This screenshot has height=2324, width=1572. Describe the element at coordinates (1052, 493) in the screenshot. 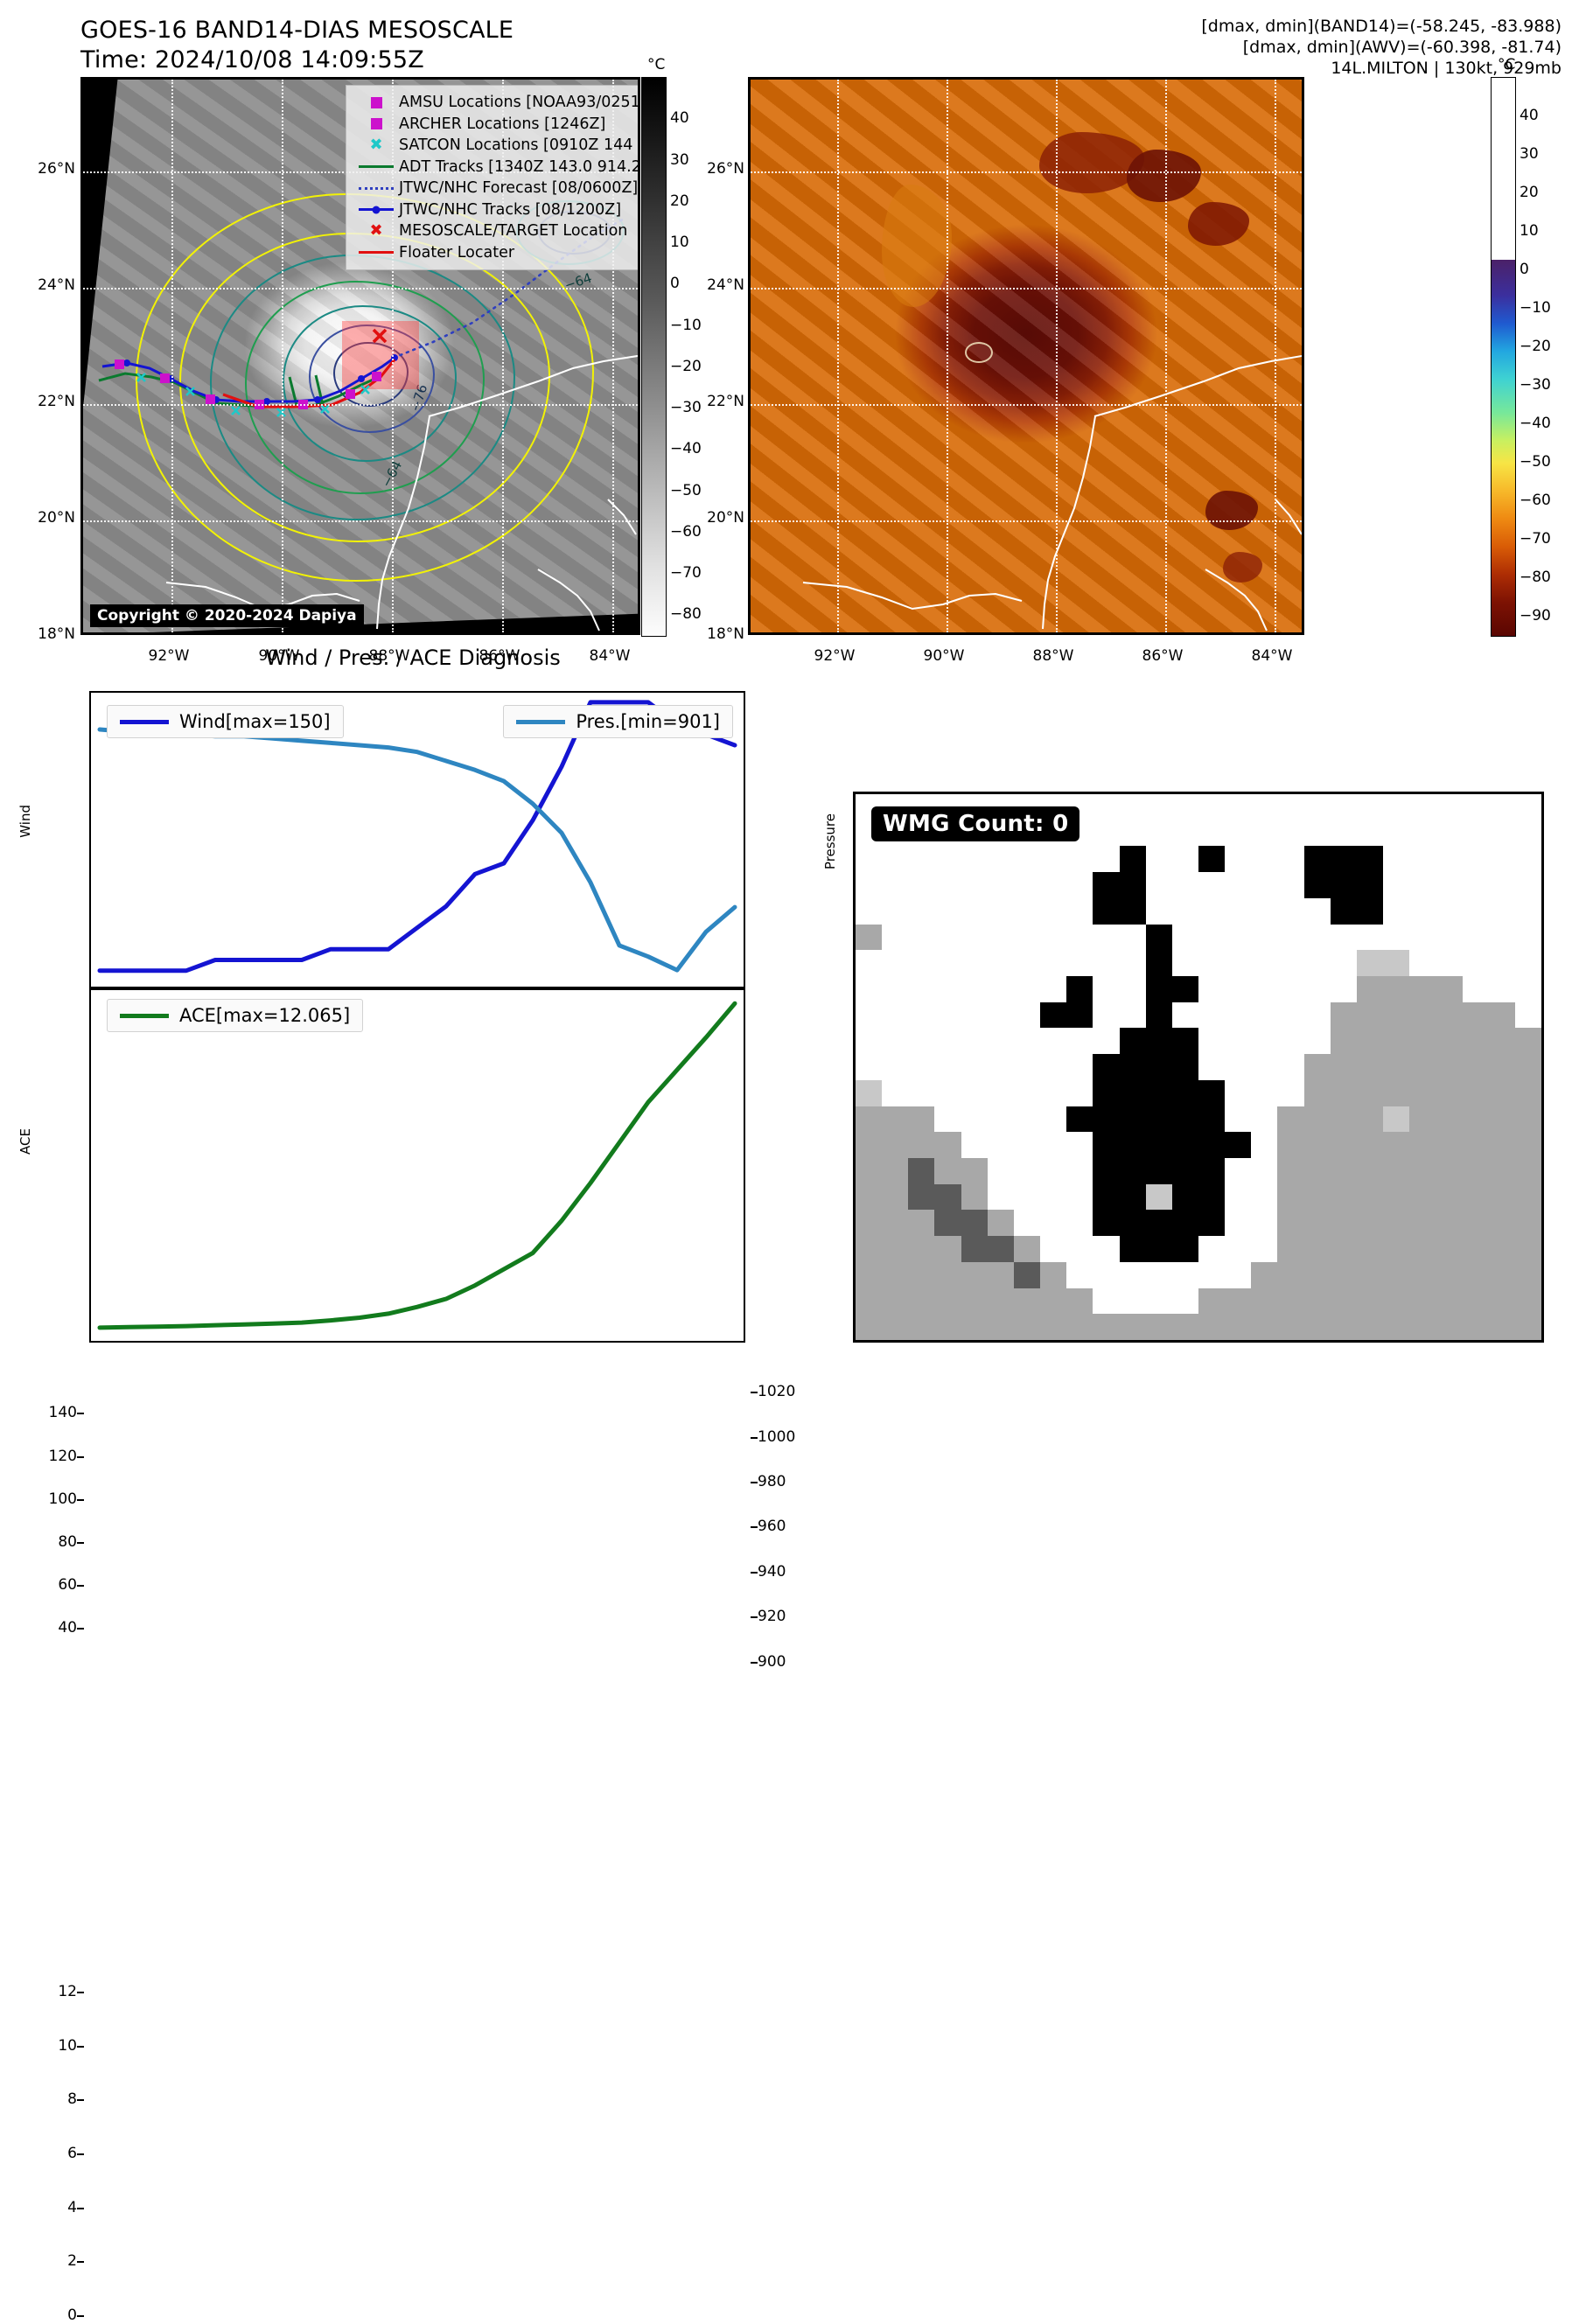

I see `bd-coastline-overlay` at that location.